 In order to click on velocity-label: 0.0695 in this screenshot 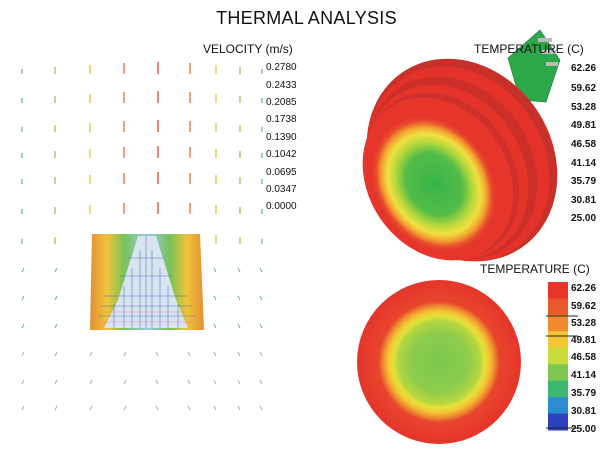, I will do `click(281, 172)`.